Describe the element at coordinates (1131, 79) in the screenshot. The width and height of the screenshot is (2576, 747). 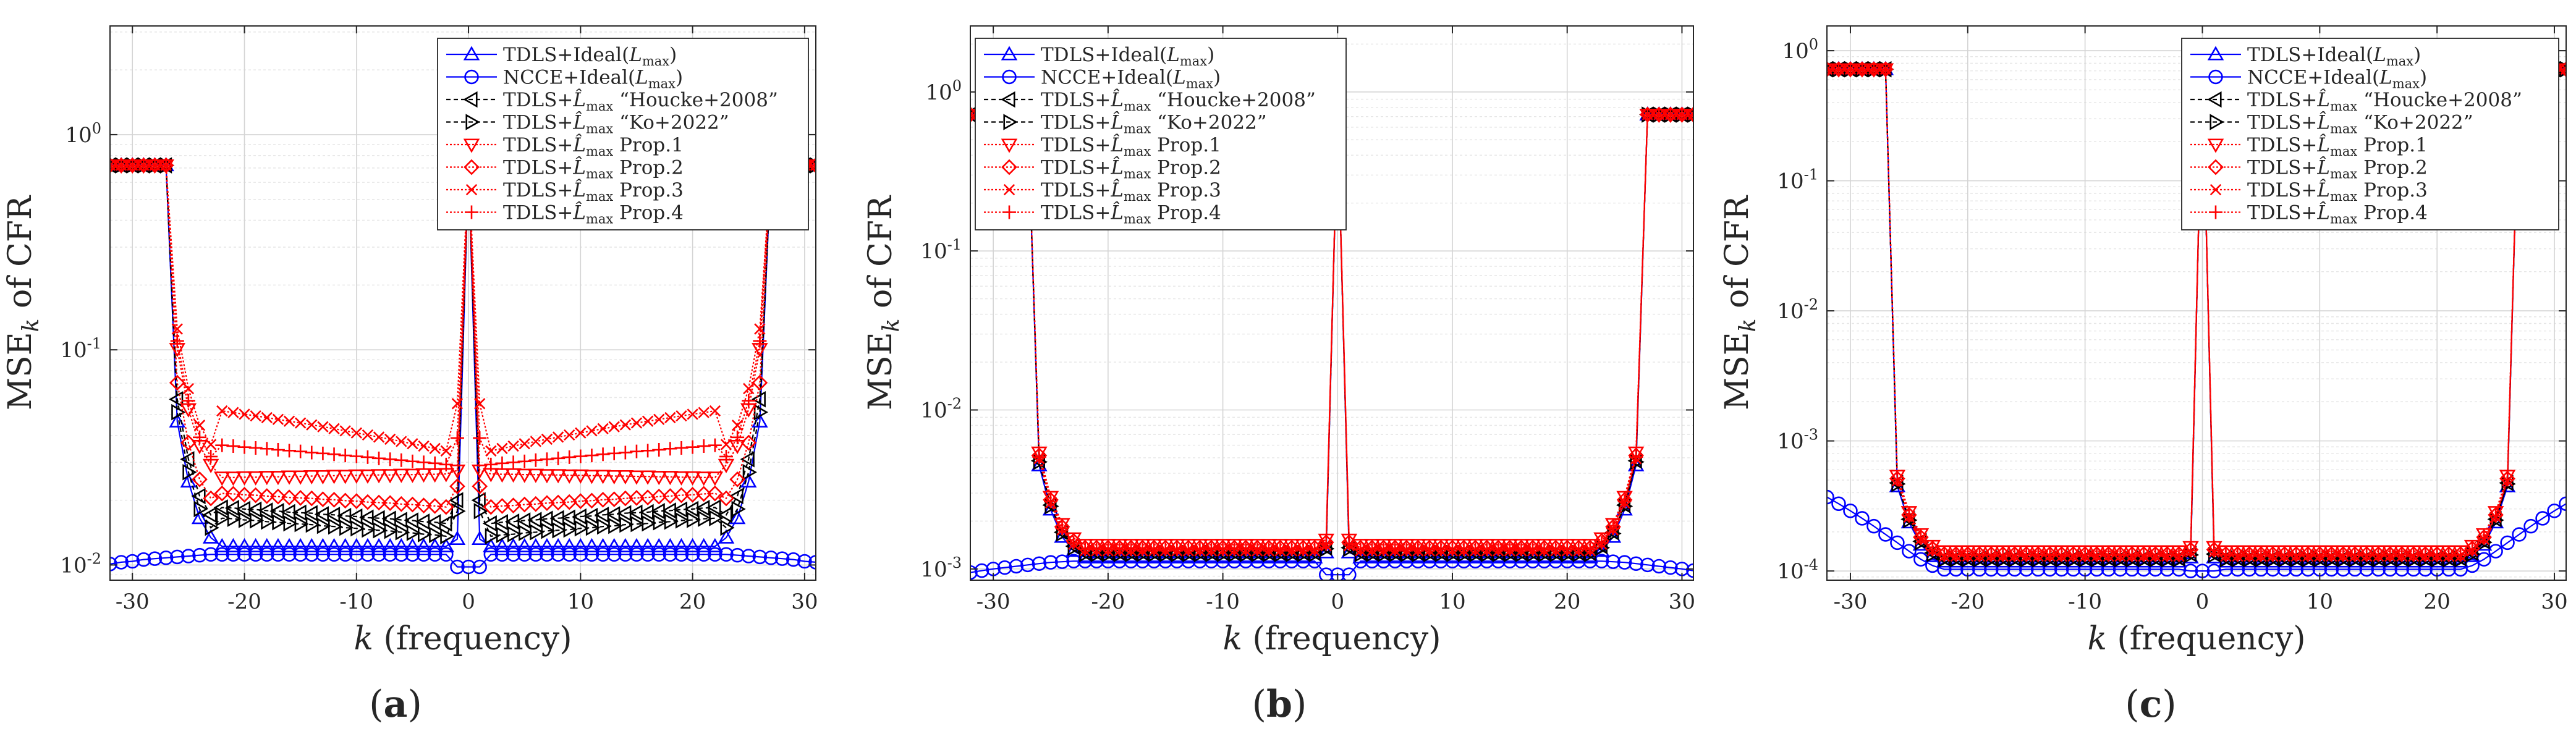
I see `legend-label: NCCE+Ideal(Lmax)` at that location.